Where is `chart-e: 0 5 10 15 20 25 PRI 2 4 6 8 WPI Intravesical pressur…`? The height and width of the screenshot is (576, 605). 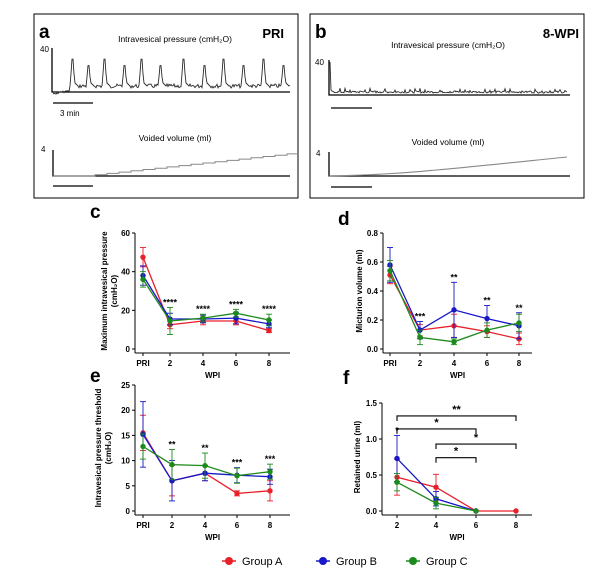 chart-e: 0 5 10 15 20 25 PRI 2 4 6 8 WPI Intravesical pressur… is located at coordinates (192, 461).